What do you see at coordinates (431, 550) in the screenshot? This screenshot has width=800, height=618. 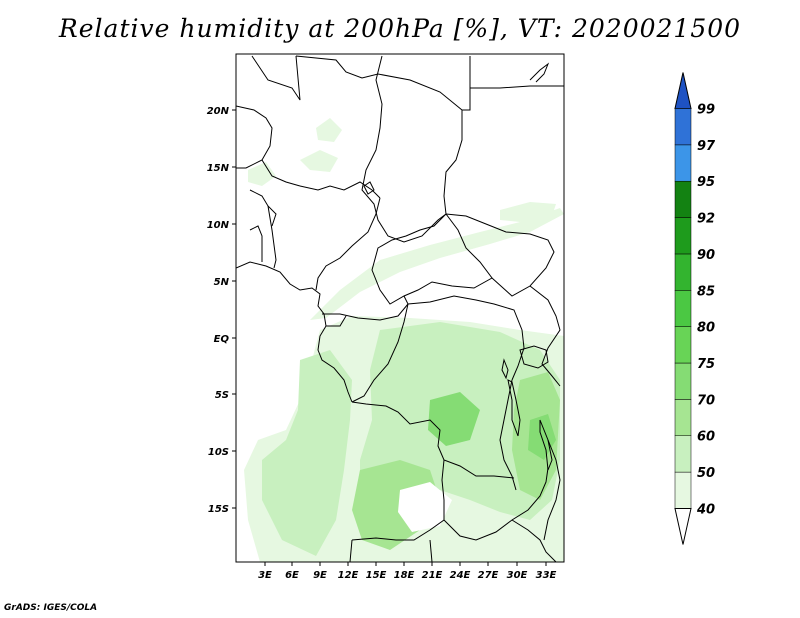 I see `border-botswana` at bounding box center [431, 550].